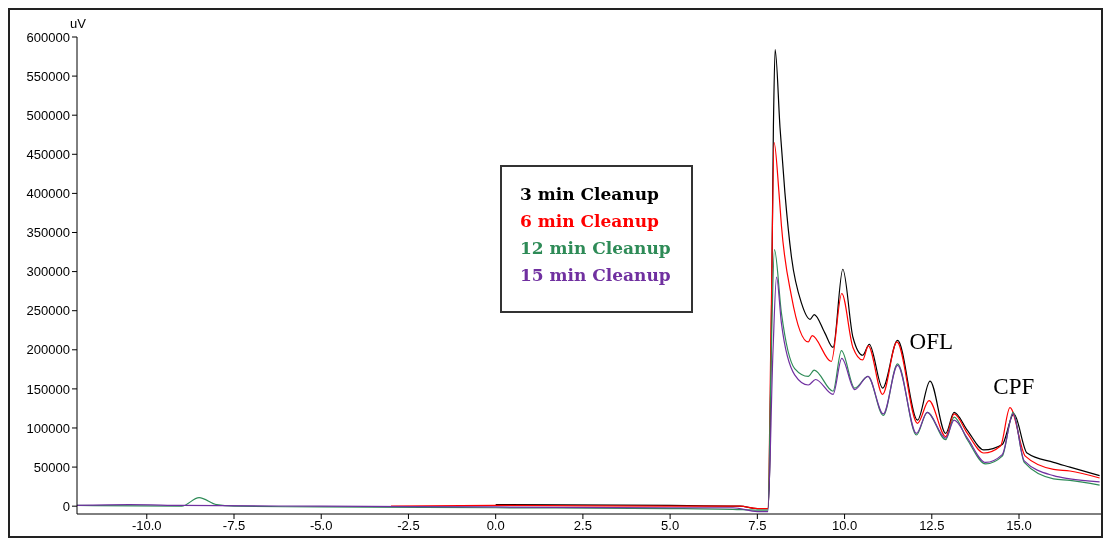 The width and height of the screenshot is (1103, 546). Describe the element at coordinates (590, 194) in the screenshot. I see `text: 3 min Cleanup` at that location.